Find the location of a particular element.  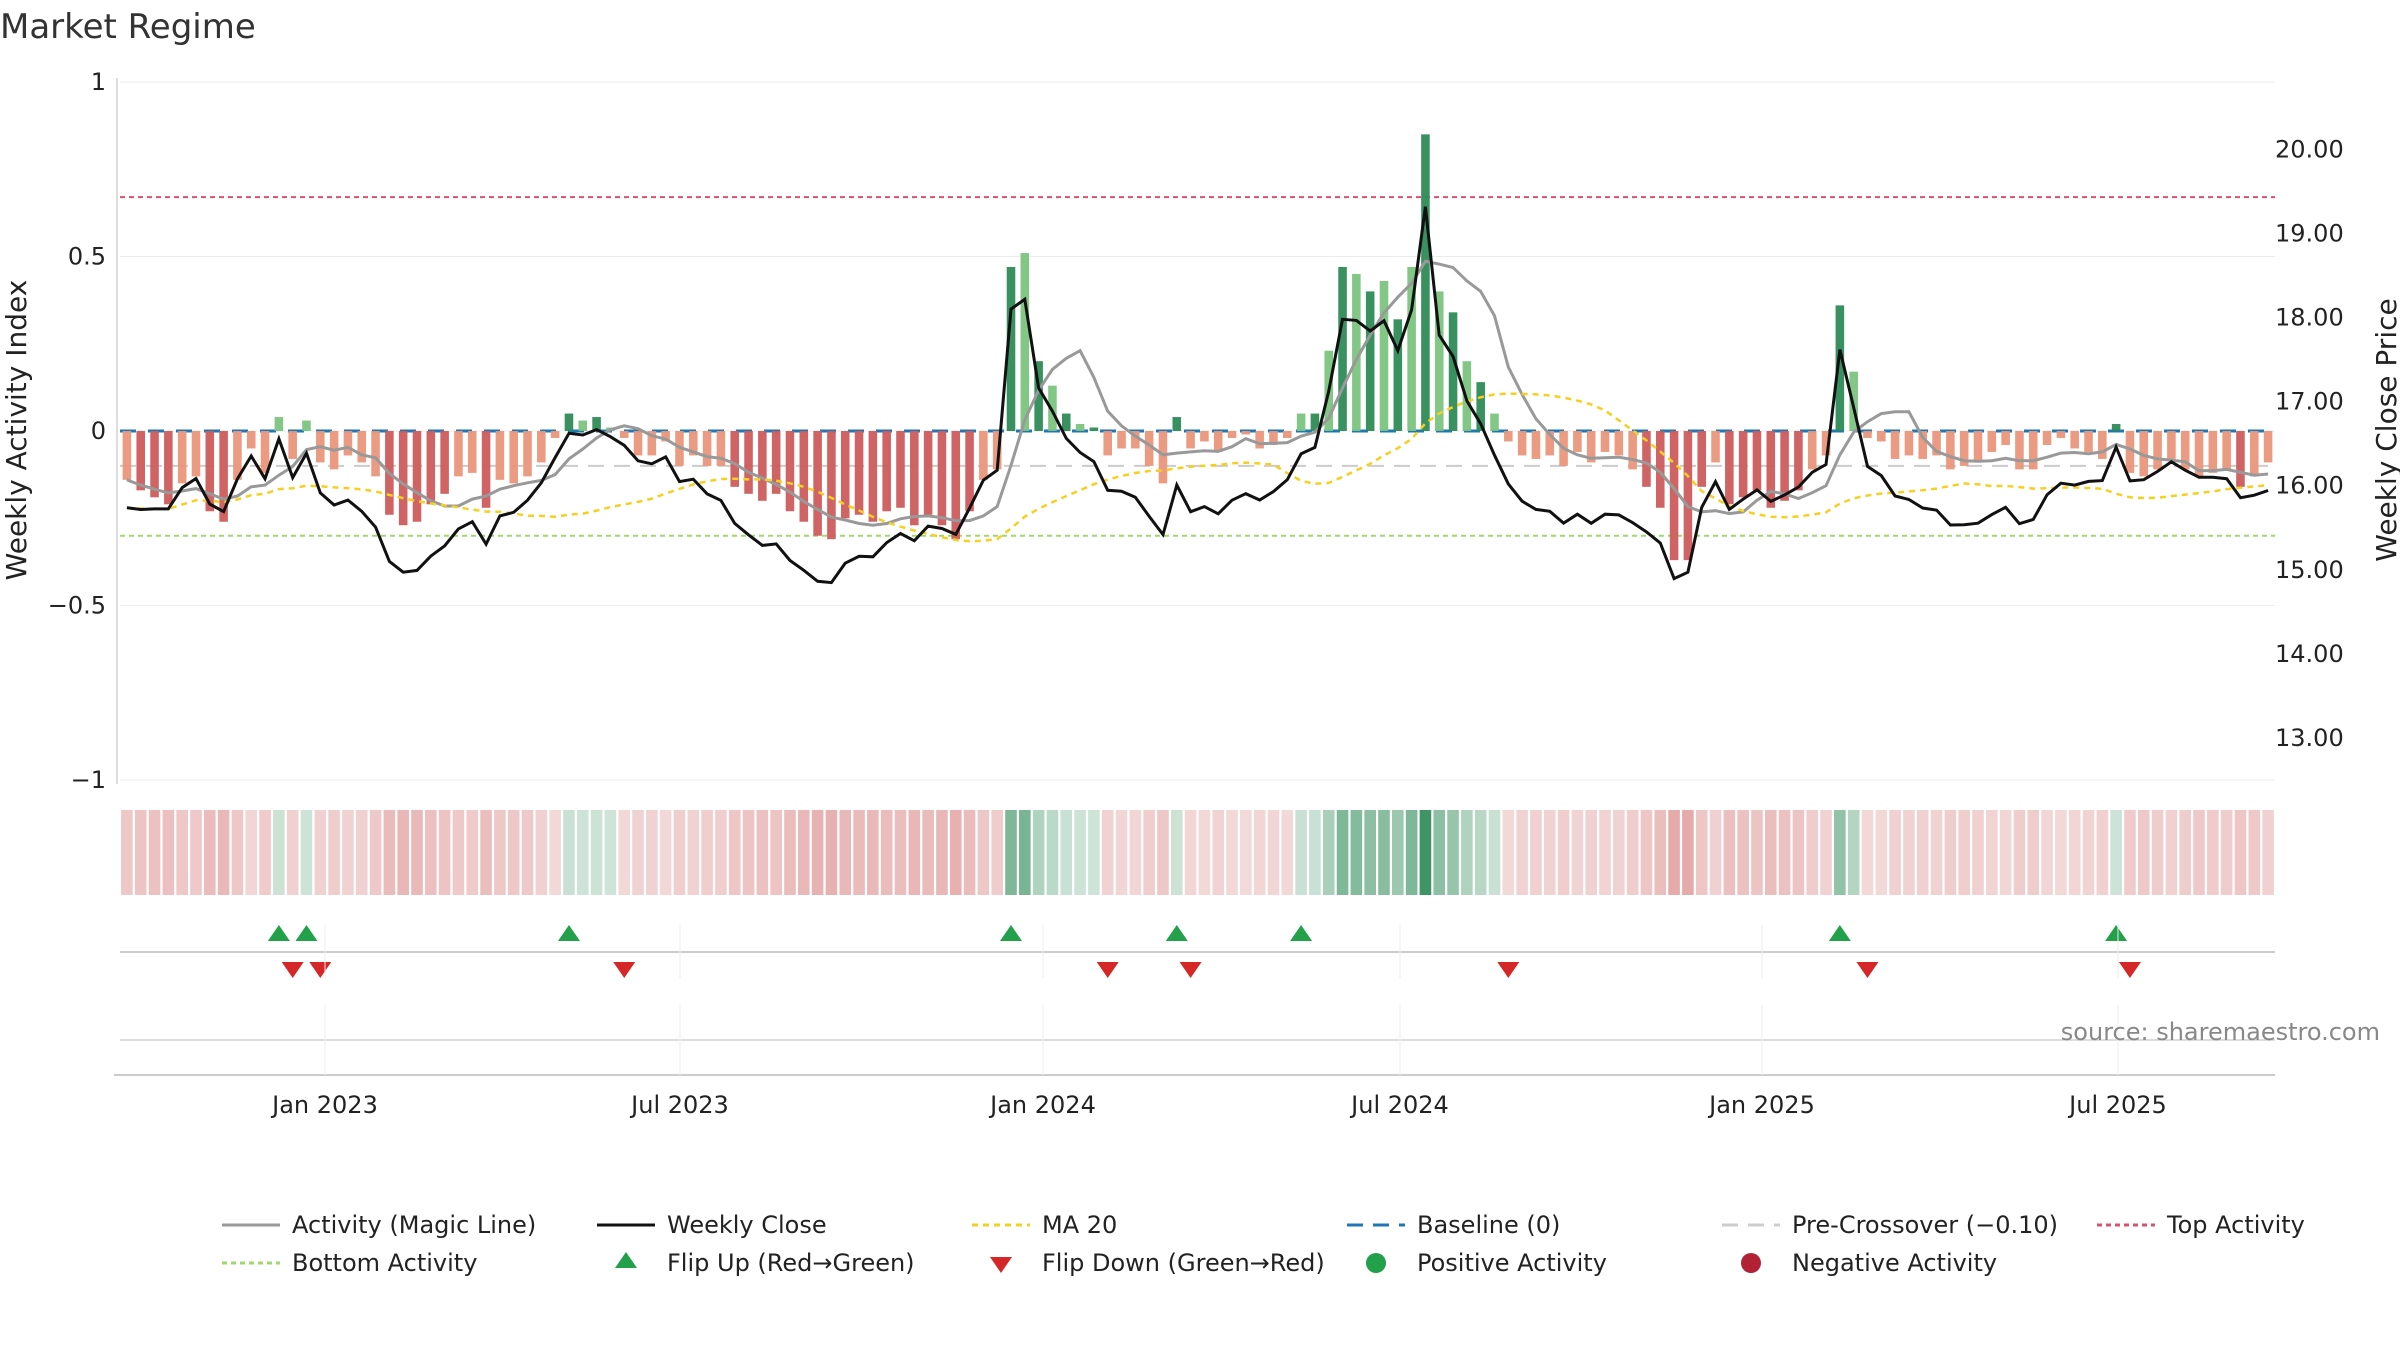

legend-label-top-activity: Top Activity is located at coordinates (2235, 1225).